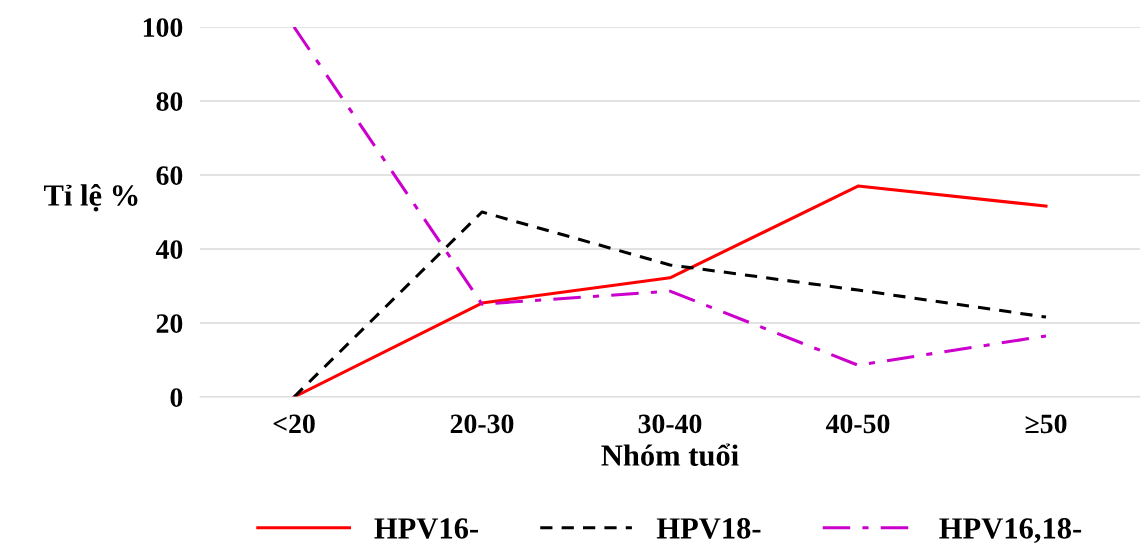 This screenshot has height=552, width=1145. Describe the element at coordinates (426, 528) in the screenshot. I see `legend-label: HPV16-` at that location.